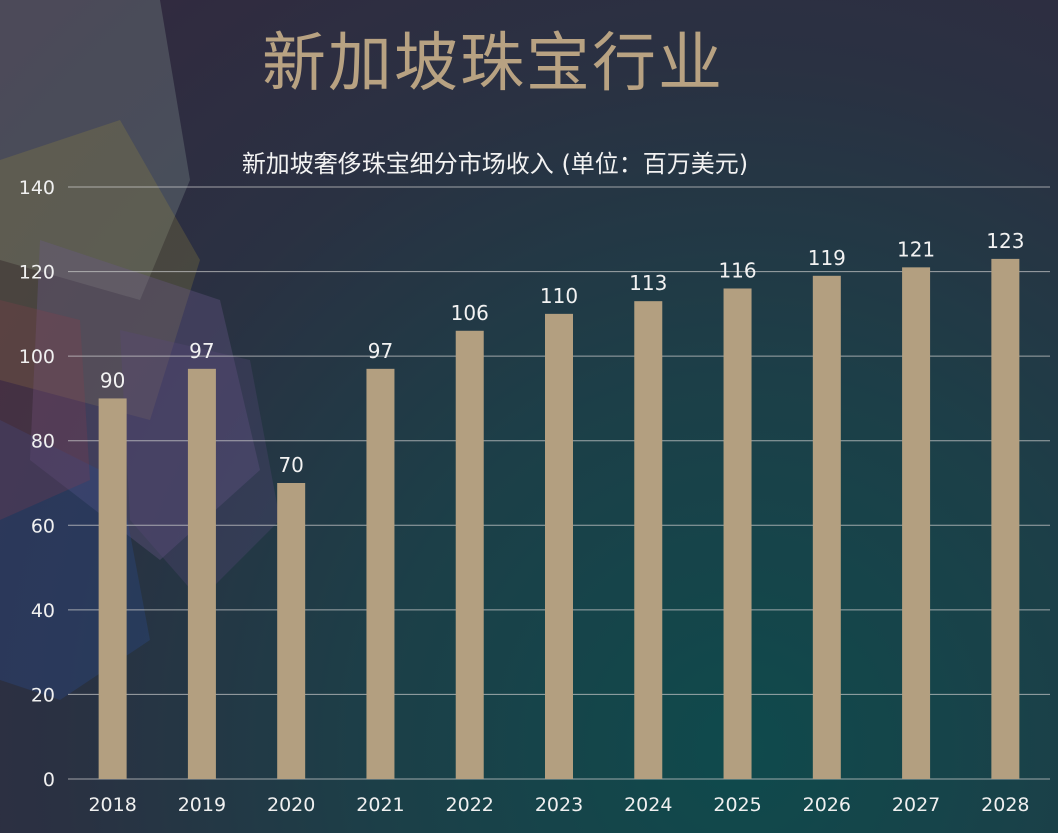 This screenshot has width=1058, height=833. Describe the element at coordinates (37, 273) in the screenshot. I see `y-tick-label: 120` at that location.